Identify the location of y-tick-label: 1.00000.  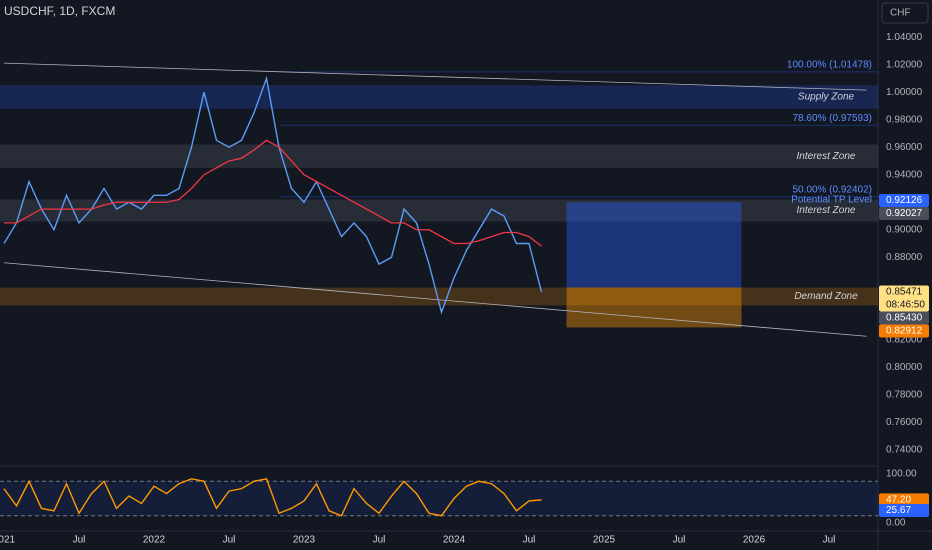
(904, 92).